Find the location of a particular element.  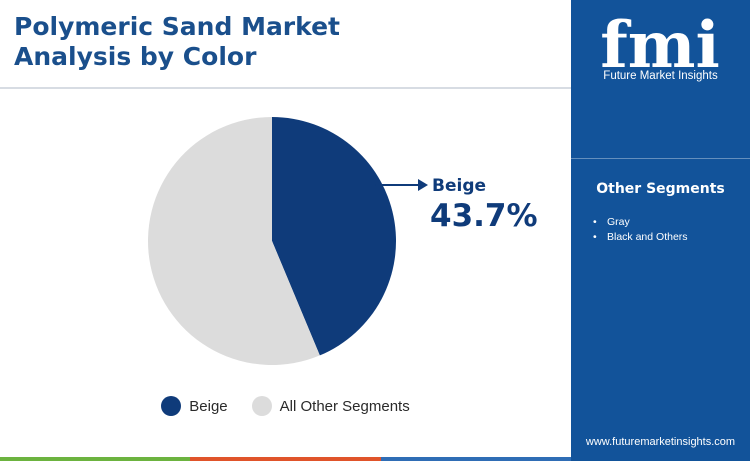

pie-slice-beige is located at coordinates (334, 236).